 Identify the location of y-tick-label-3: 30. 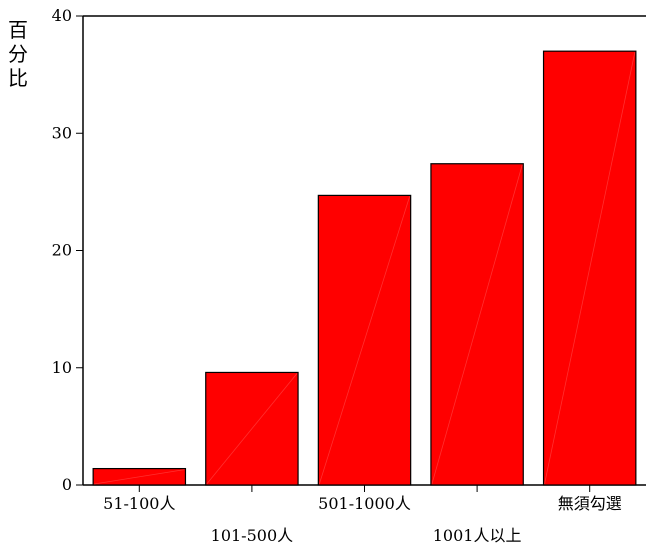
(62, 132).